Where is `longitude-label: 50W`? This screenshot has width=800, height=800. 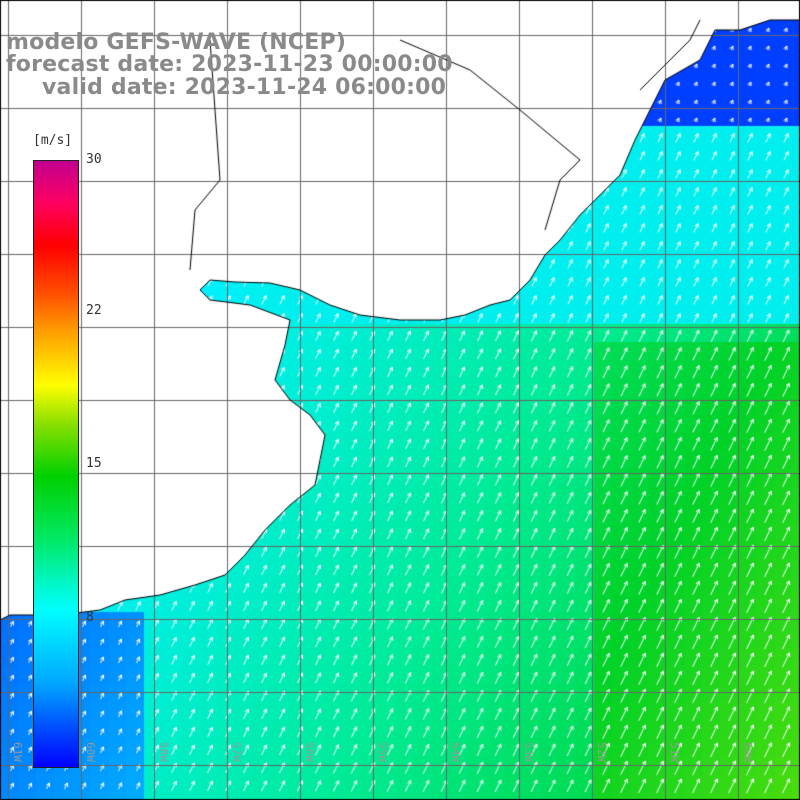
longitude-label: 50W is located at coordinates (747, 752).